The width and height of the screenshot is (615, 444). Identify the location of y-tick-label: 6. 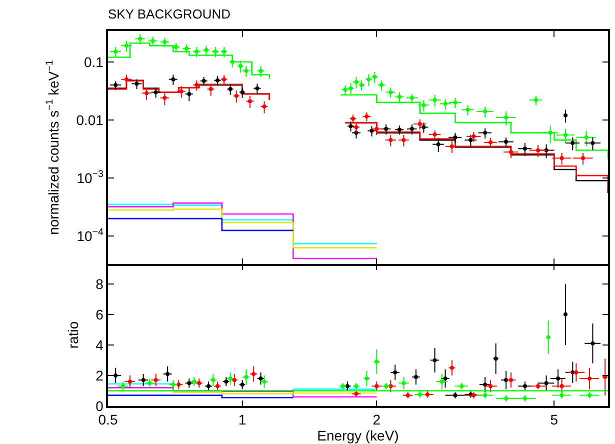
(100, 314).